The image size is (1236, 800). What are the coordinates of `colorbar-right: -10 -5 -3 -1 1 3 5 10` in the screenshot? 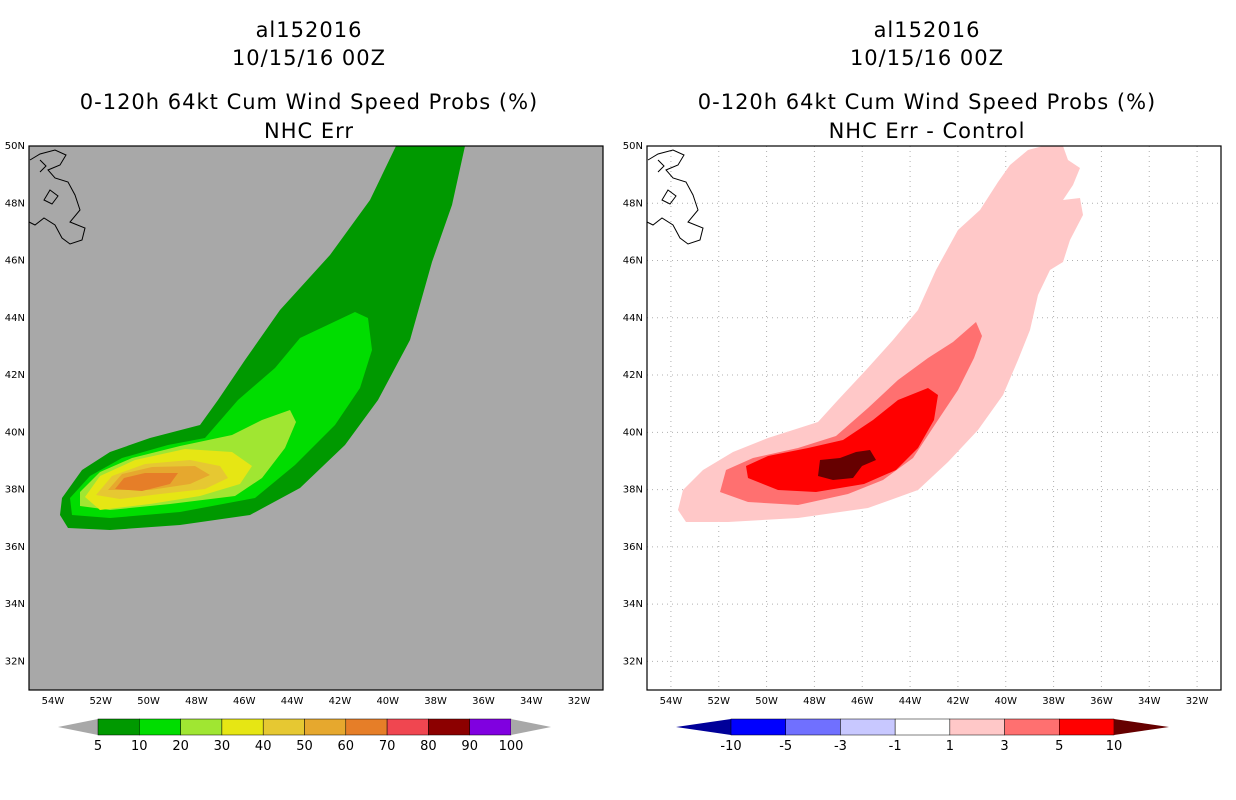 It's located at (922, 736).